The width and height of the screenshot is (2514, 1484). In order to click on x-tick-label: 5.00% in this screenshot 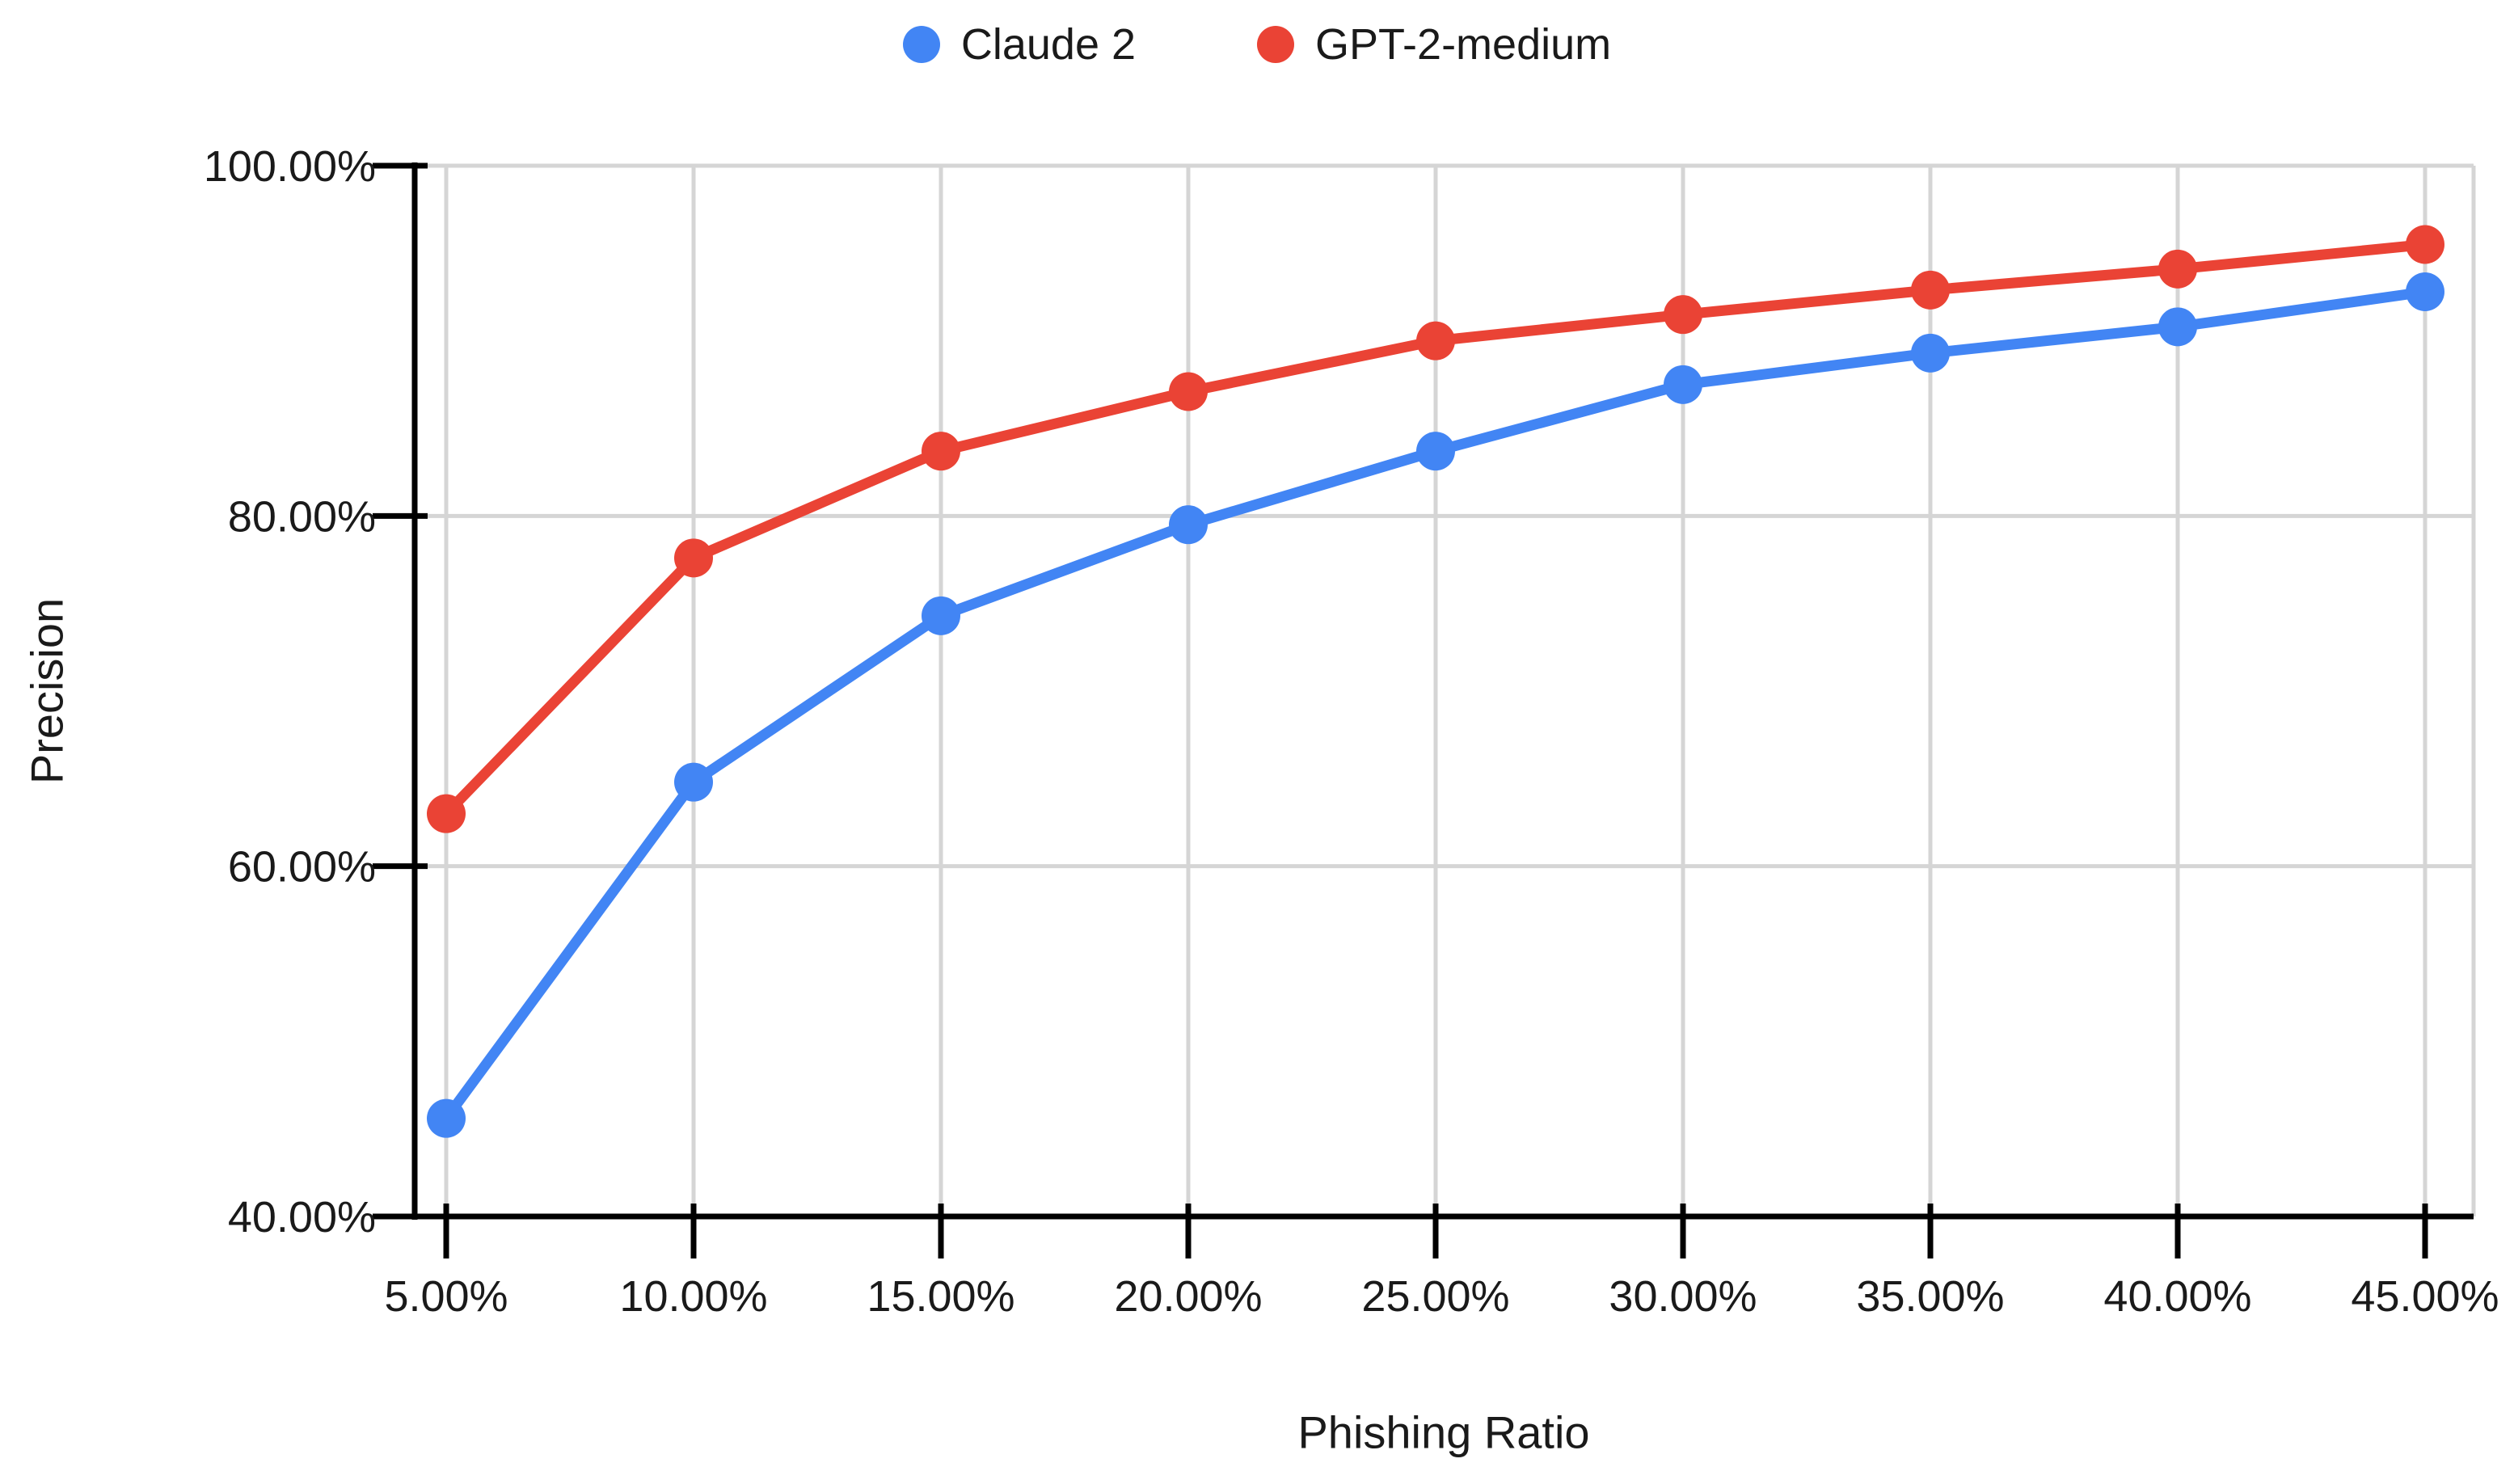, I will do `click(446, 1296)`.